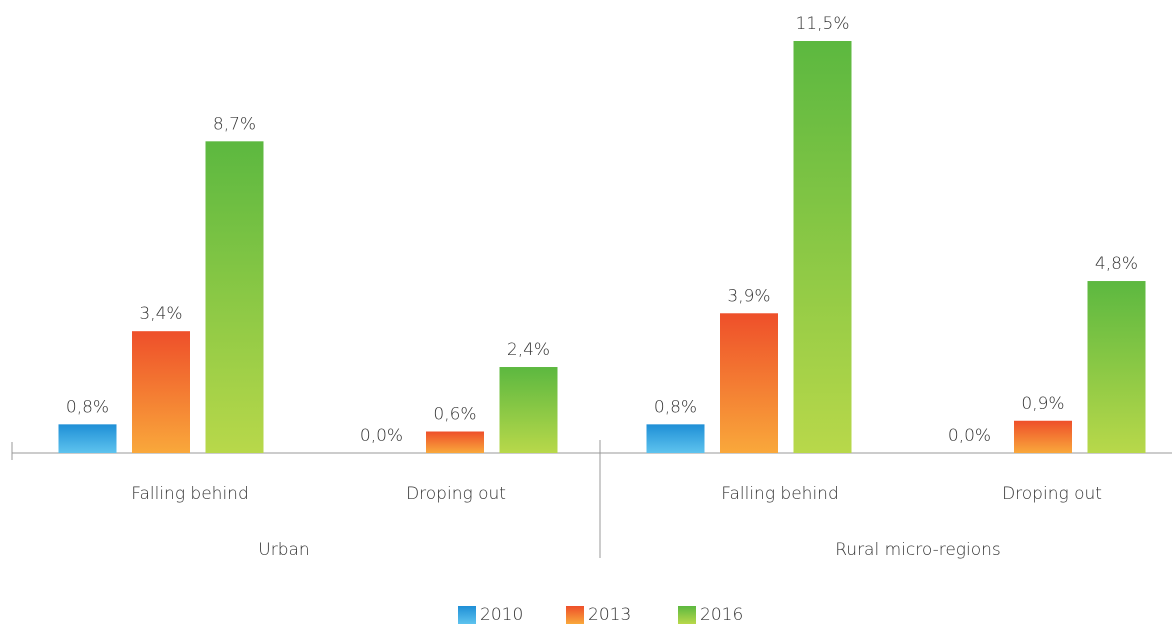 Image resolution: width=1172 pixels, height=624 pixels. Describe the element at coordinates (234, 124) in the screenshot. I see `value-label: 8,7%` at that location.